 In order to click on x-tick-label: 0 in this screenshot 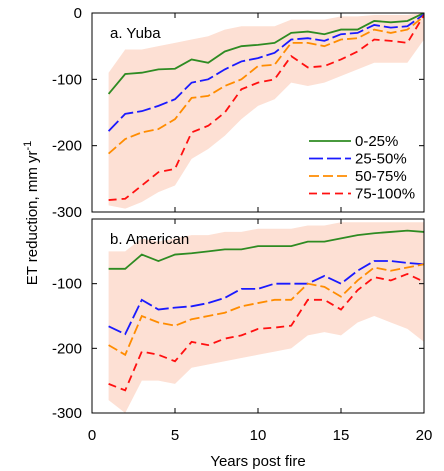, I will do `click(92, 435)`.